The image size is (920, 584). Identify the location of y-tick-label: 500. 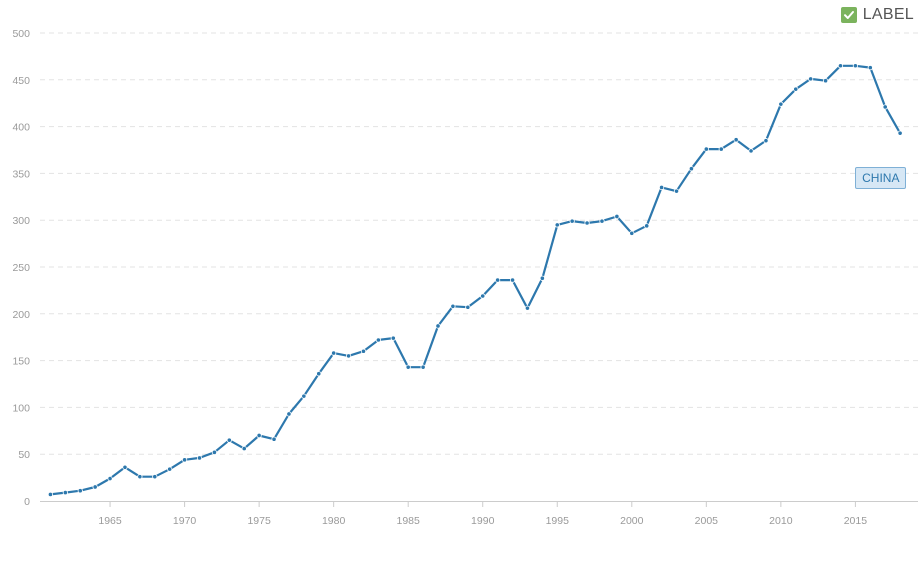
(21, 34).